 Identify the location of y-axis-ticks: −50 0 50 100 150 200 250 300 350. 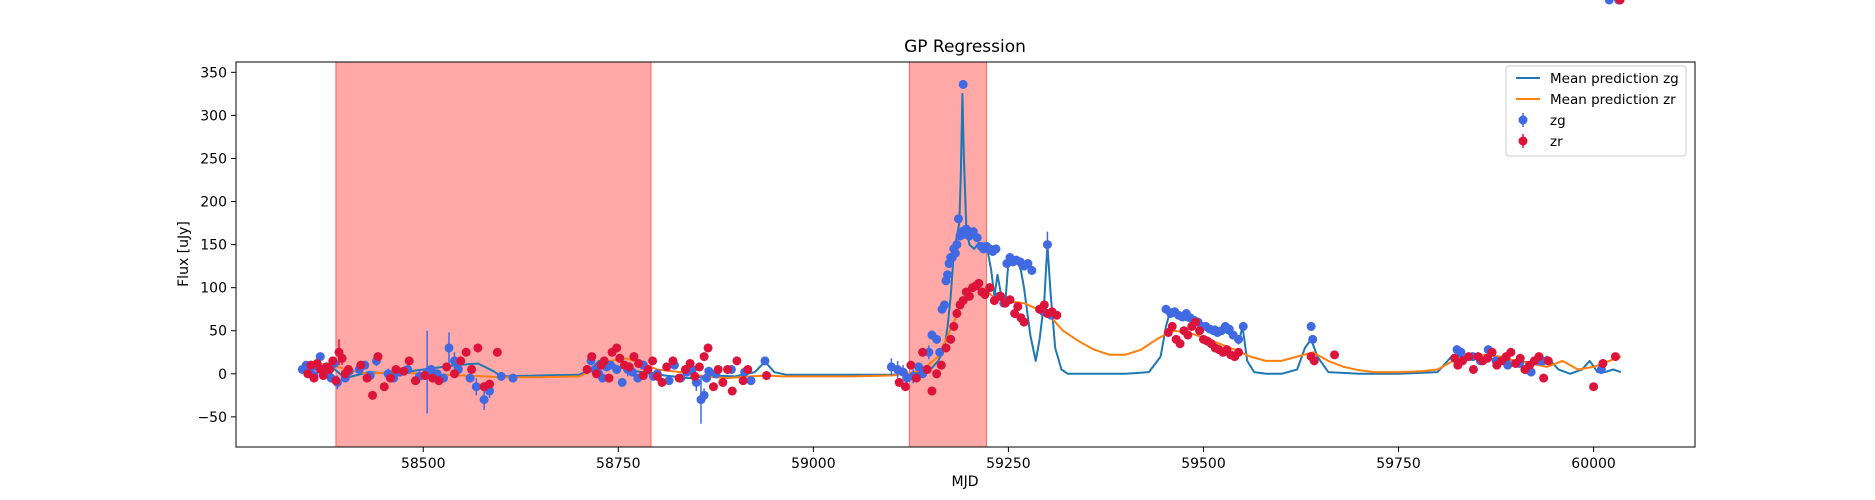
(216, 245).